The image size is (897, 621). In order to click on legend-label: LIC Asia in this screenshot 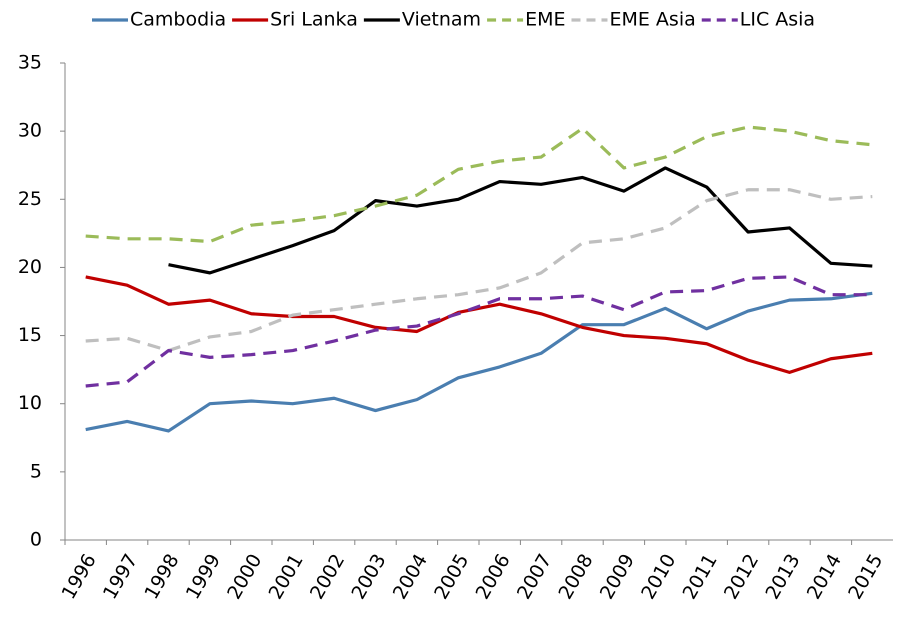, I will do `click(777, 20)`.